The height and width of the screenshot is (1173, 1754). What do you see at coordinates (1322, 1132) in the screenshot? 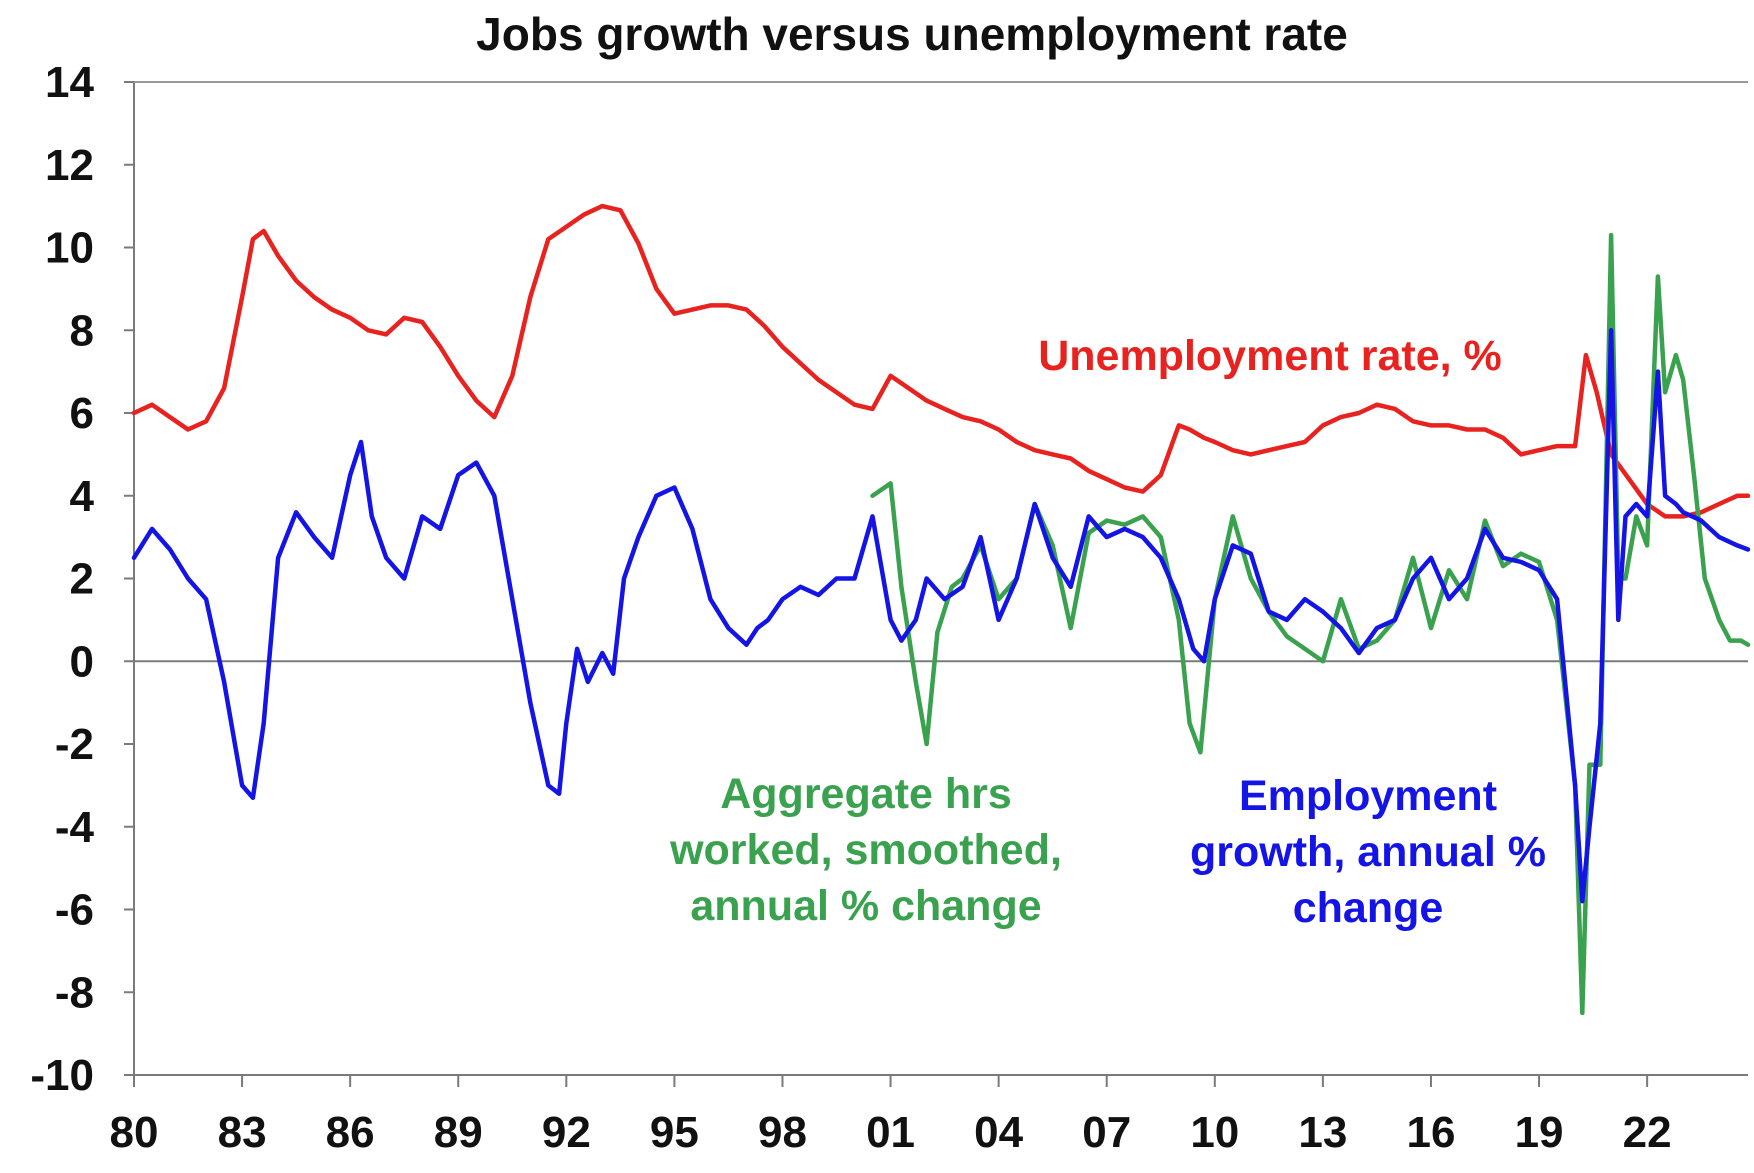
I see `x-tick-label: 13` at bounding box center [1322, 1132].